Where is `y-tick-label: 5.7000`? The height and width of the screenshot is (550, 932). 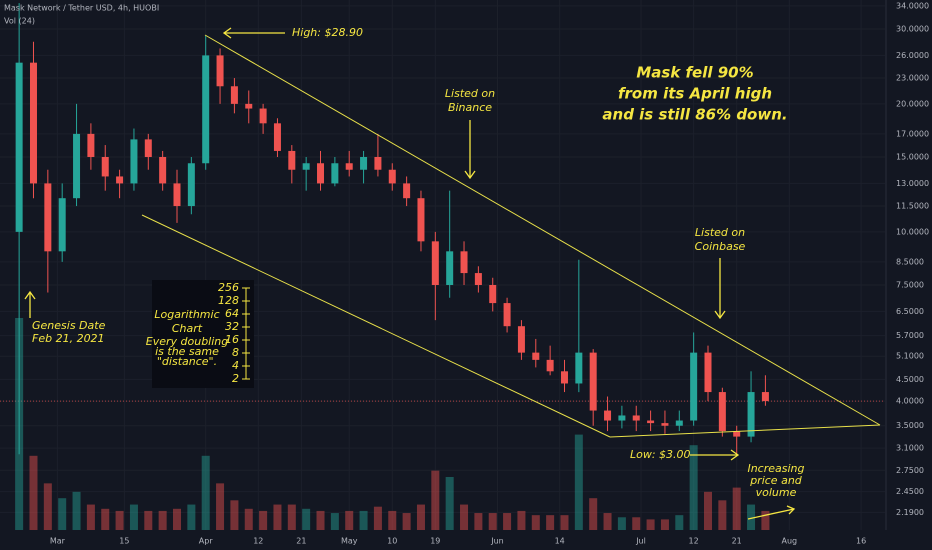 y-tick-label: 5.7000 is located at coordinates (910, 335).